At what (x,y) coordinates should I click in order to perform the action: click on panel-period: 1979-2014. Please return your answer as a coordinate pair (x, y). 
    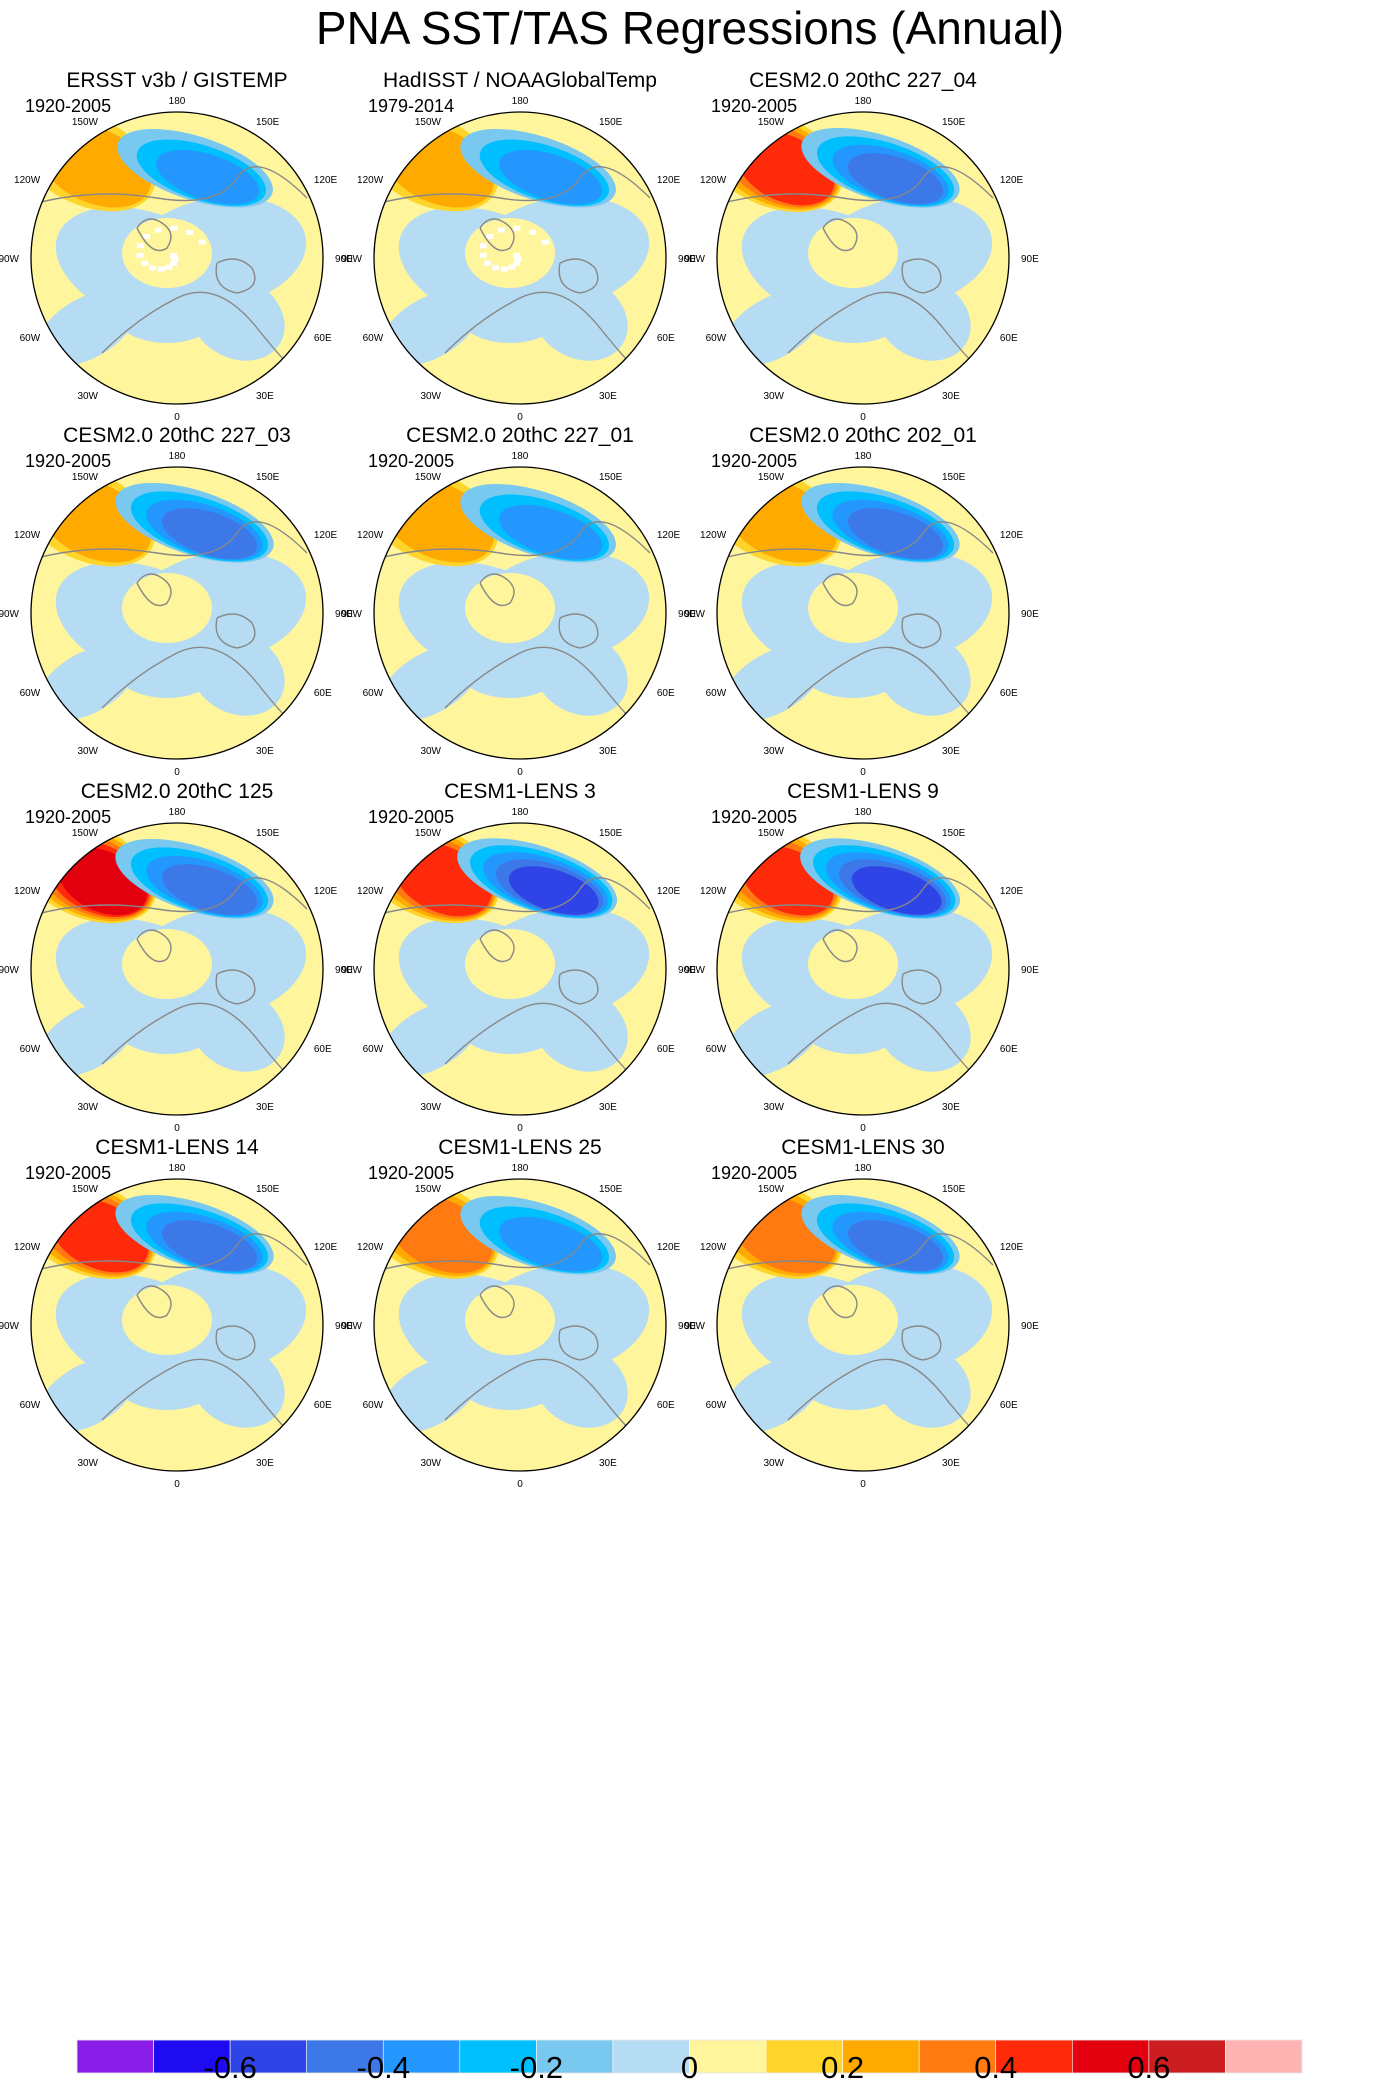
    Looking at the image, I should click on (411, 106).